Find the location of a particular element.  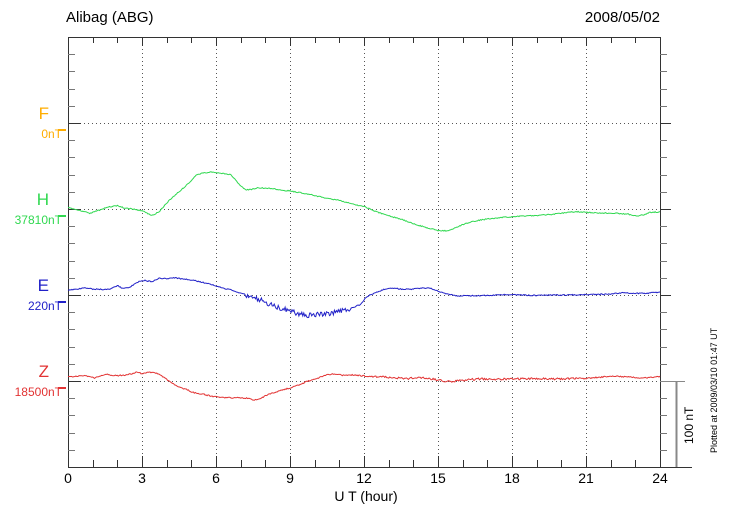

scale-bar-label: 100 nT is located at coordinates (689, 425).